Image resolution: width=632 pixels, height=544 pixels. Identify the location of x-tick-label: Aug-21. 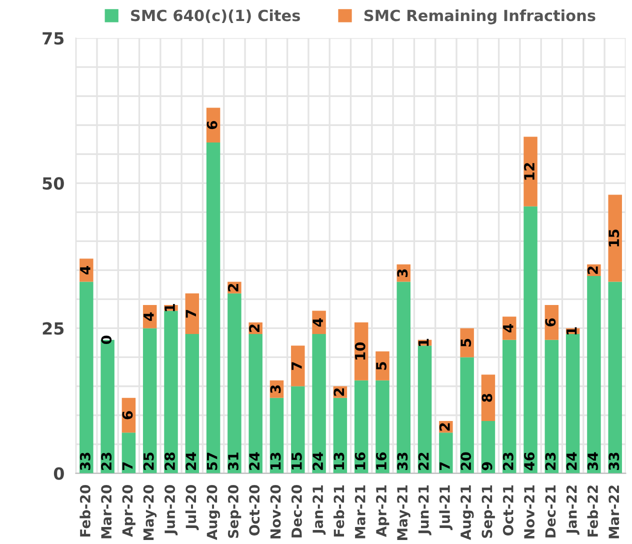
(467, 512).